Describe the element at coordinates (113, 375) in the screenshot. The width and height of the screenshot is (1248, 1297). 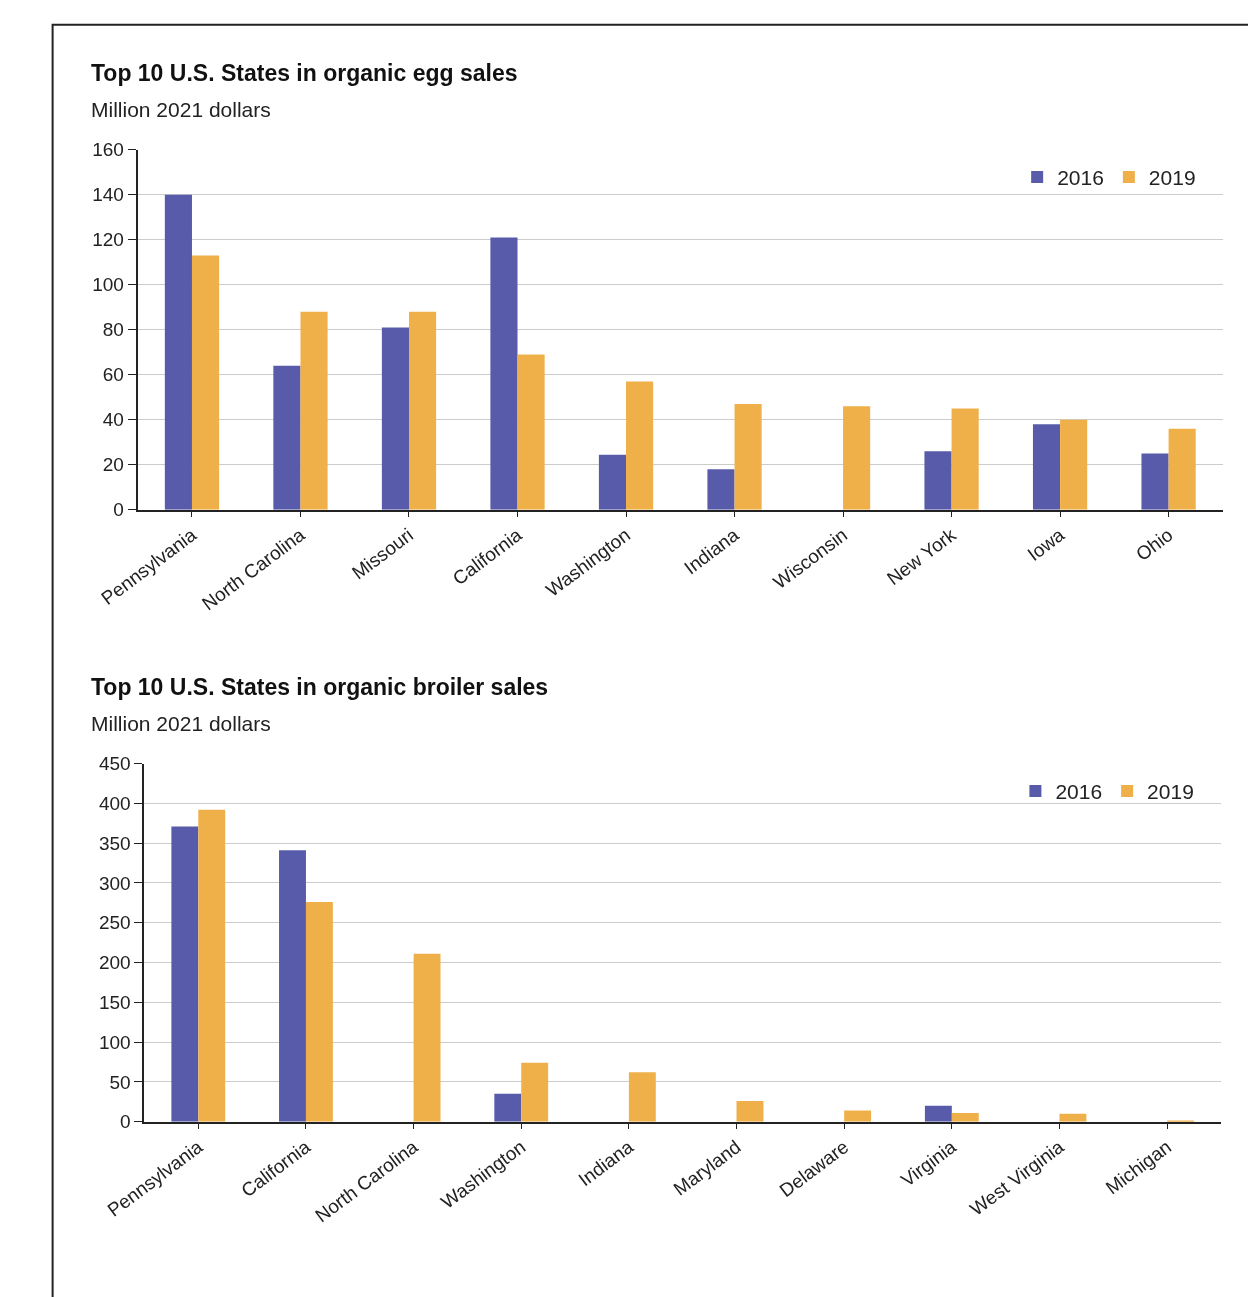
I see `y-tick-label: 60` at that location.